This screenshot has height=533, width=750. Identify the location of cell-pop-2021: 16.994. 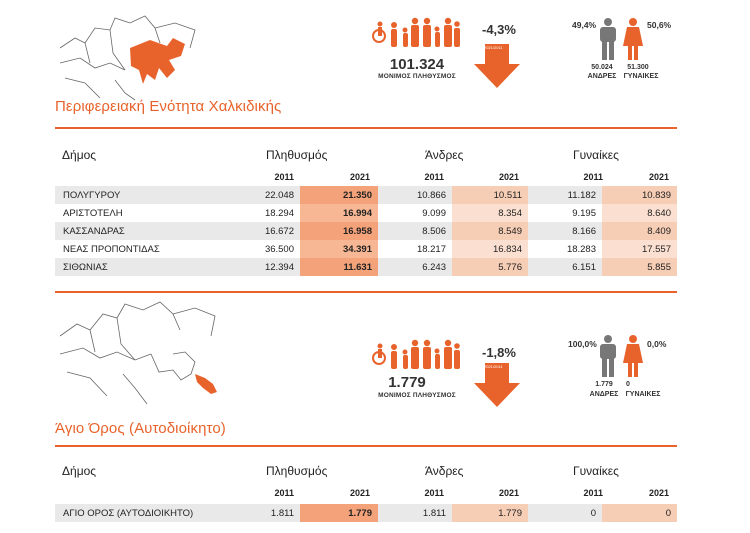
(339, 213).